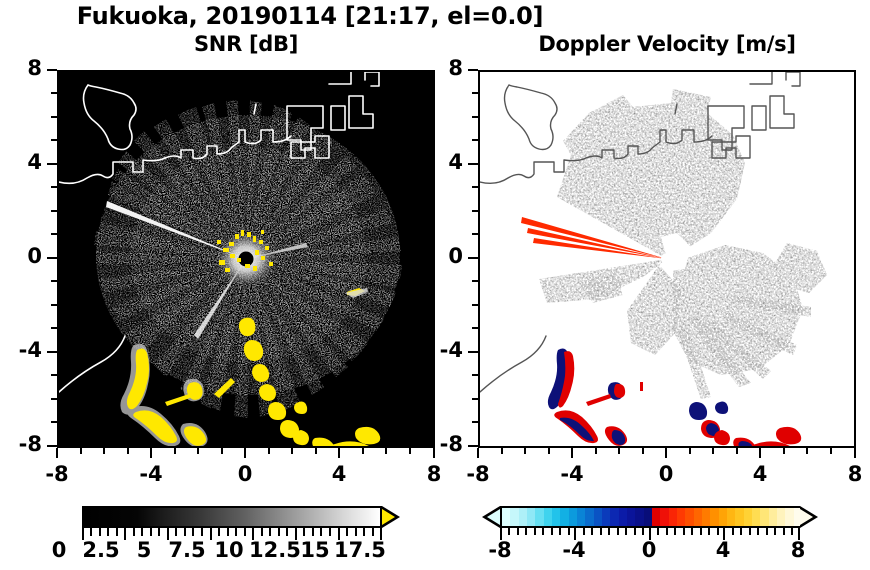 The width and height of the screenshot is (870, 570). What do you see at coordinates (229, 550) in the screenshot?
I see `snr-cbar-label-10: 10` at bounding box center [229, 550].